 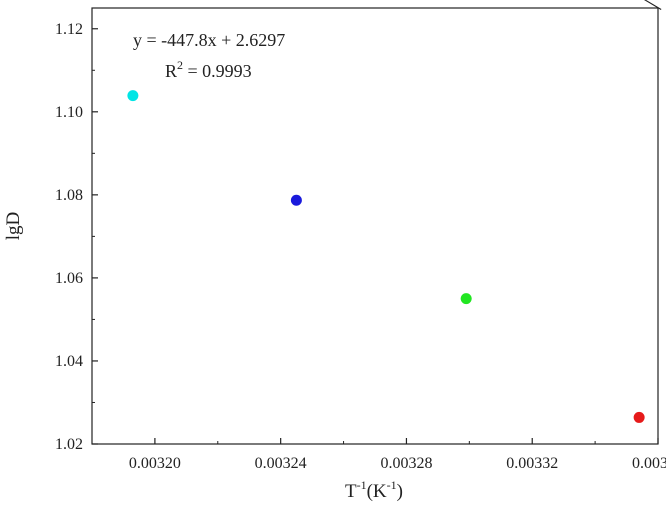 I want to click on x-tick-label: 0.00324, so click(x=281, y=463).